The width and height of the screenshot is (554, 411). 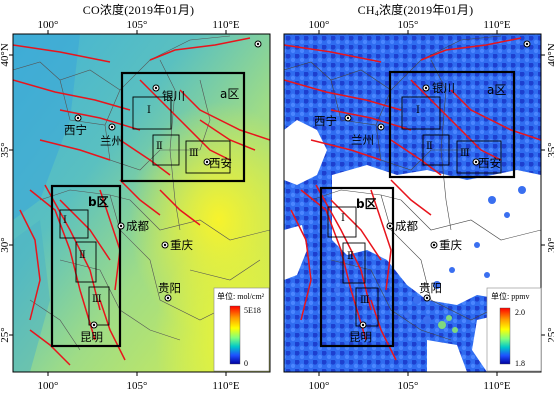 I want to click on ch4-legend-unit: 单位: ppmv, so click(x=510, y=296).